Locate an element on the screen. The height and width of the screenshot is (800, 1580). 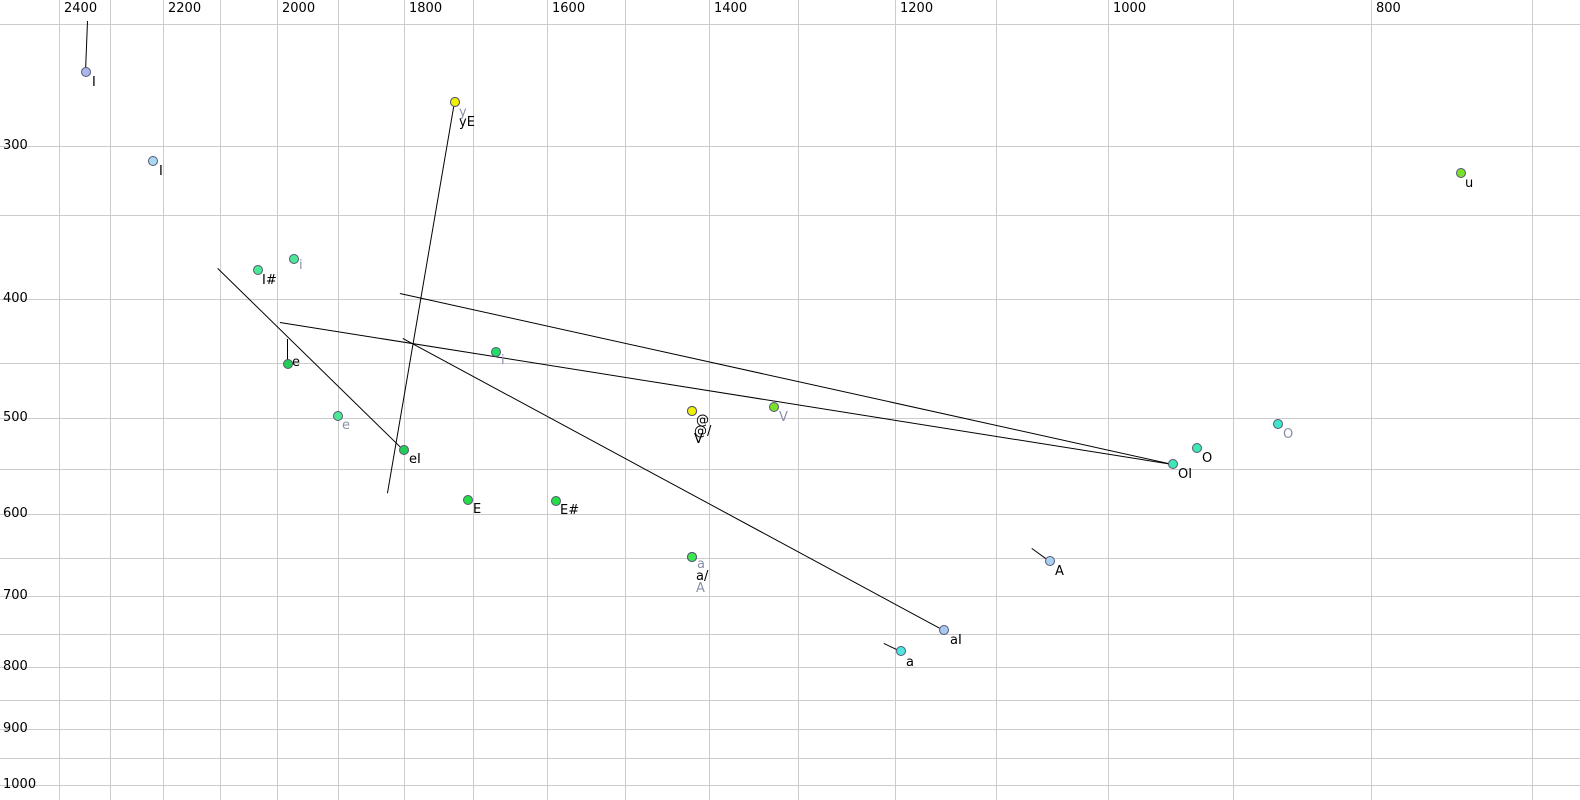
data-point-label: @/ is located at coordinates (703, 431).